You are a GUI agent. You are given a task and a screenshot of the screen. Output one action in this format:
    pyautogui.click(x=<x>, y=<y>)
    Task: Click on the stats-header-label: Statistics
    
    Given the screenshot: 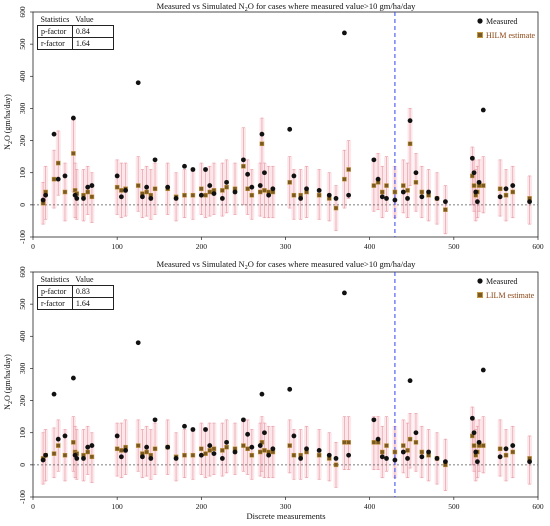 What is the action you would take?
    pyautogui.click(x=55, y=19)
    